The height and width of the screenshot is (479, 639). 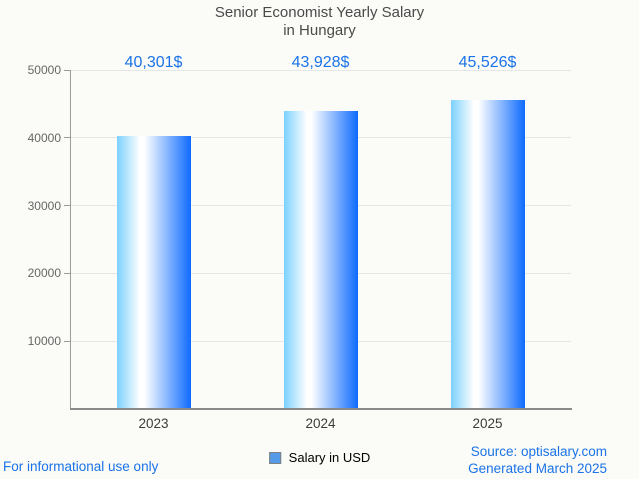 What do you see at coordinates (537, 468) in the screenshot?
I see `generated-line: Generated March 2025` at bounding box center [537, 468].